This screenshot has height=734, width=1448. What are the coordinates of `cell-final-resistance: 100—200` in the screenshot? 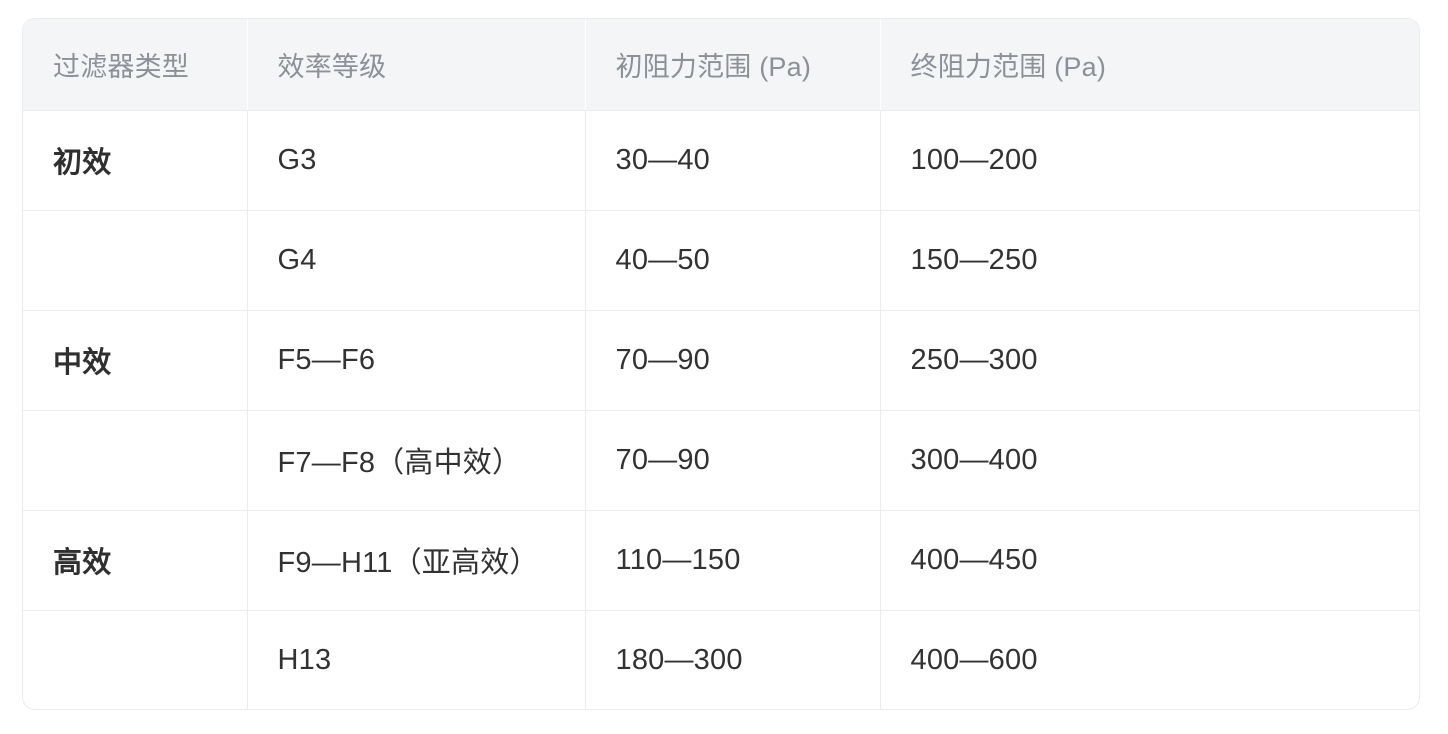 It's located at (1149, 160).